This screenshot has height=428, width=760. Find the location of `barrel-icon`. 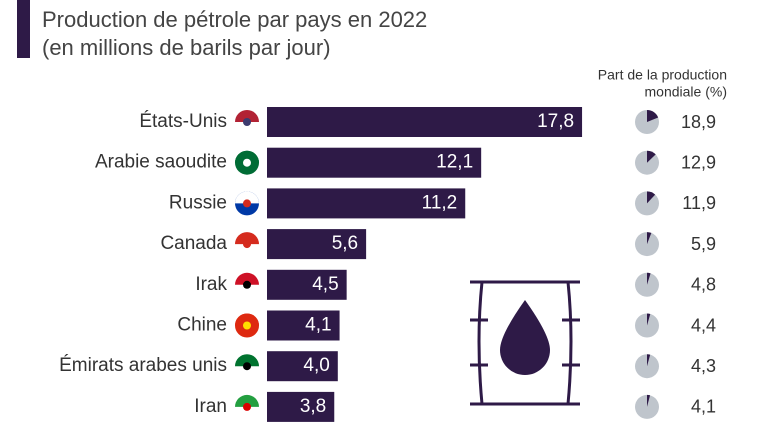

barrel-icon is located at coordinates (525, 343).